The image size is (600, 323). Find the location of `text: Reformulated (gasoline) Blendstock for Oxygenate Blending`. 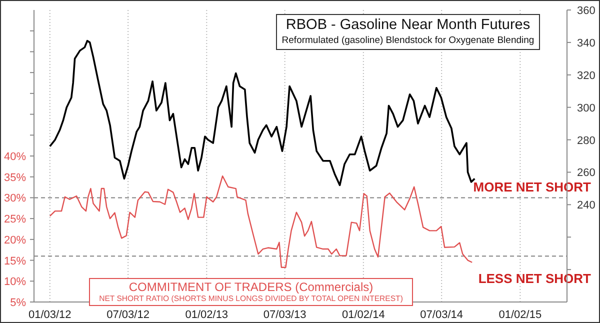

text: Reformulated (gasoline) Blendstock for Oxygenate Blending is located at coordinates (408, 40).